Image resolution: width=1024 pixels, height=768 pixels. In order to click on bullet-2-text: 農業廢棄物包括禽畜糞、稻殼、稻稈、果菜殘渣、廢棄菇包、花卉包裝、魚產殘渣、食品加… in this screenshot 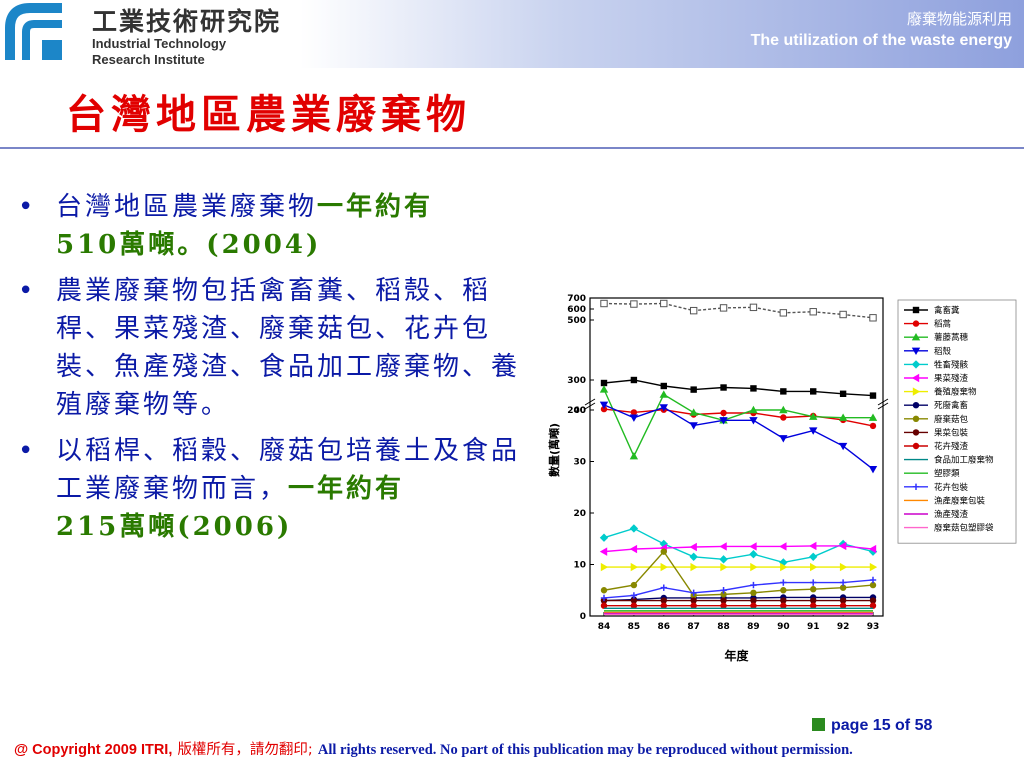, I will do `click(288, 348)`.